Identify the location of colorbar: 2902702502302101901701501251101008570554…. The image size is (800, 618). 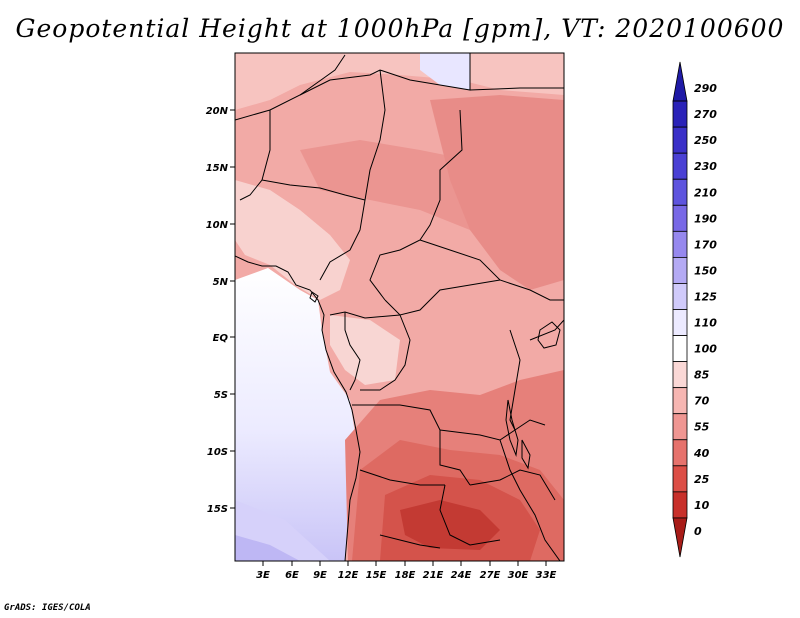
(694, 309).